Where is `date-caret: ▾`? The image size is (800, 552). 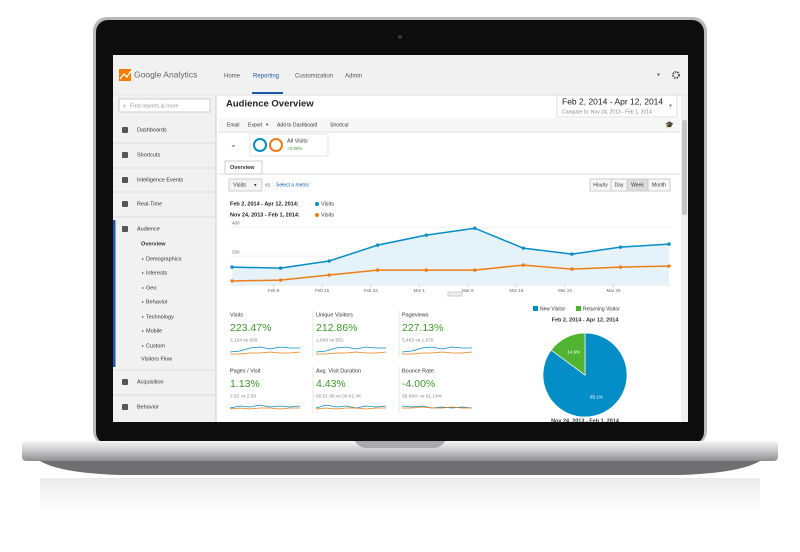 date-caret: ▾ is located at coordinates (670, 107).